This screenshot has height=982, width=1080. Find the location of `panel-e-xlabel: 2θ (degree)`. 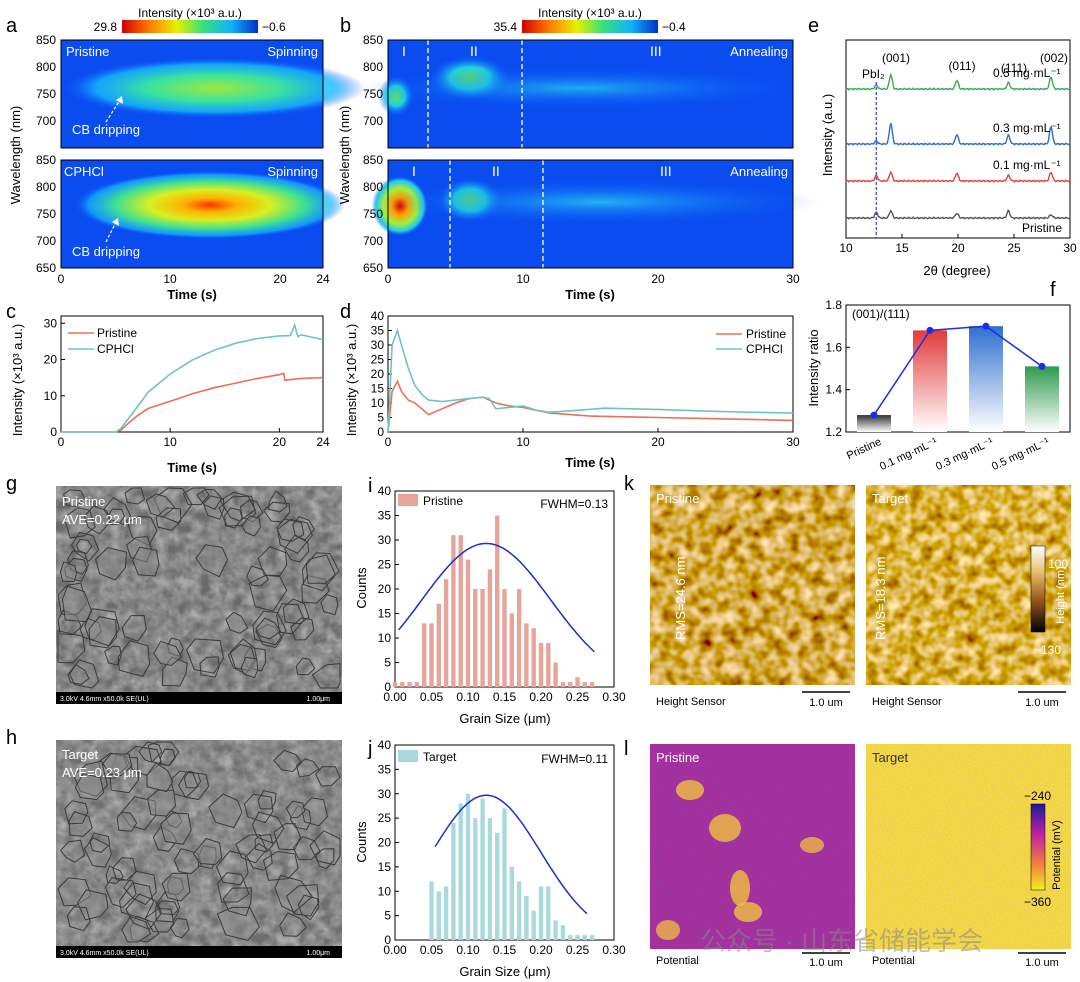

panel-e-xlabel: 2θ (degree) is located at coordinates (956, 270).